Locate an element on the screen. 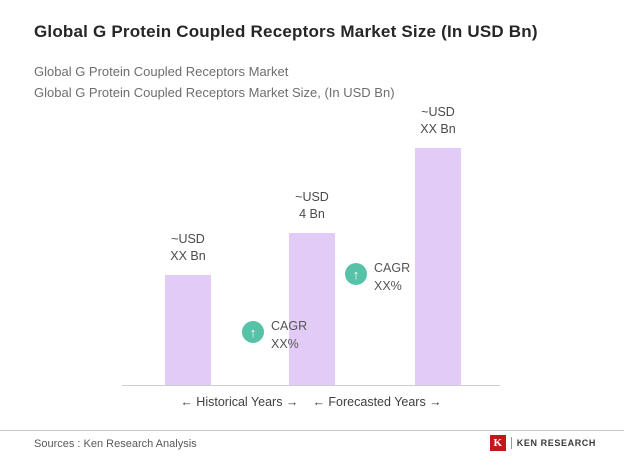 The width and height of the screenshot is (624, 468). cagr-annotation-1: ↑ CAGR XX% is located at coordinates (274, 335).